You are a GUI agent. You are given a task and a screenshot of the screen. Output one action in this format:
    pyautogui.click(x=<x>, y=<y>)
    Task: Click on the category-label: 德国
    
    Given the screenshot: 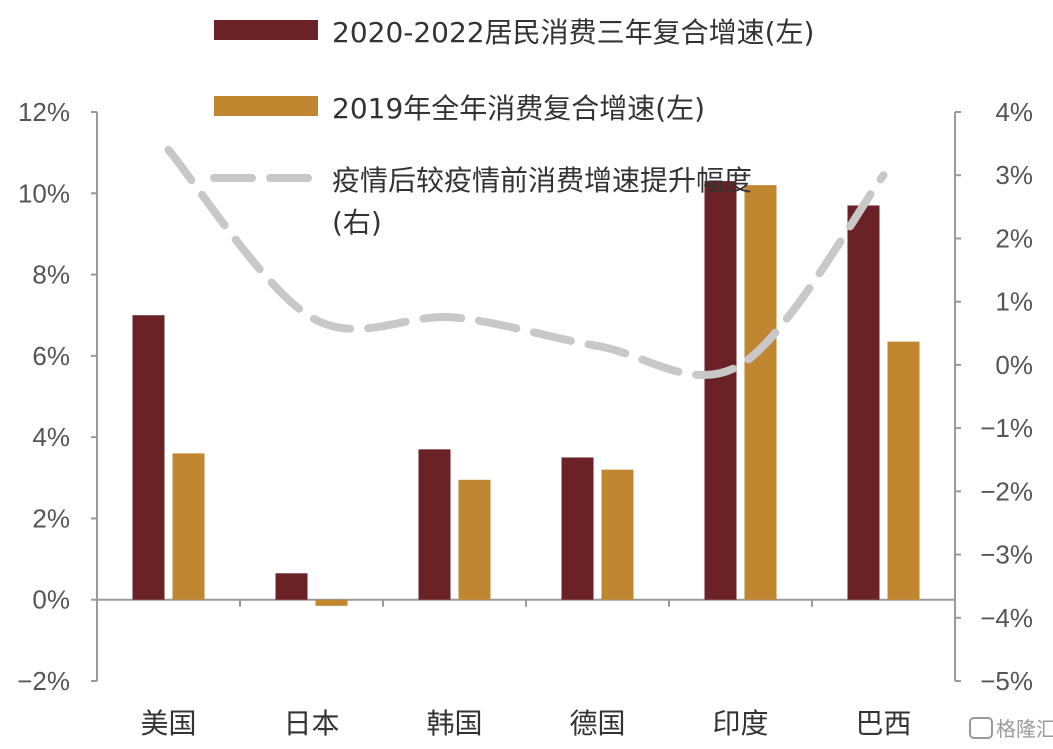 What is the action you would take?
    pyautogui.click(x=597, y=723)
    